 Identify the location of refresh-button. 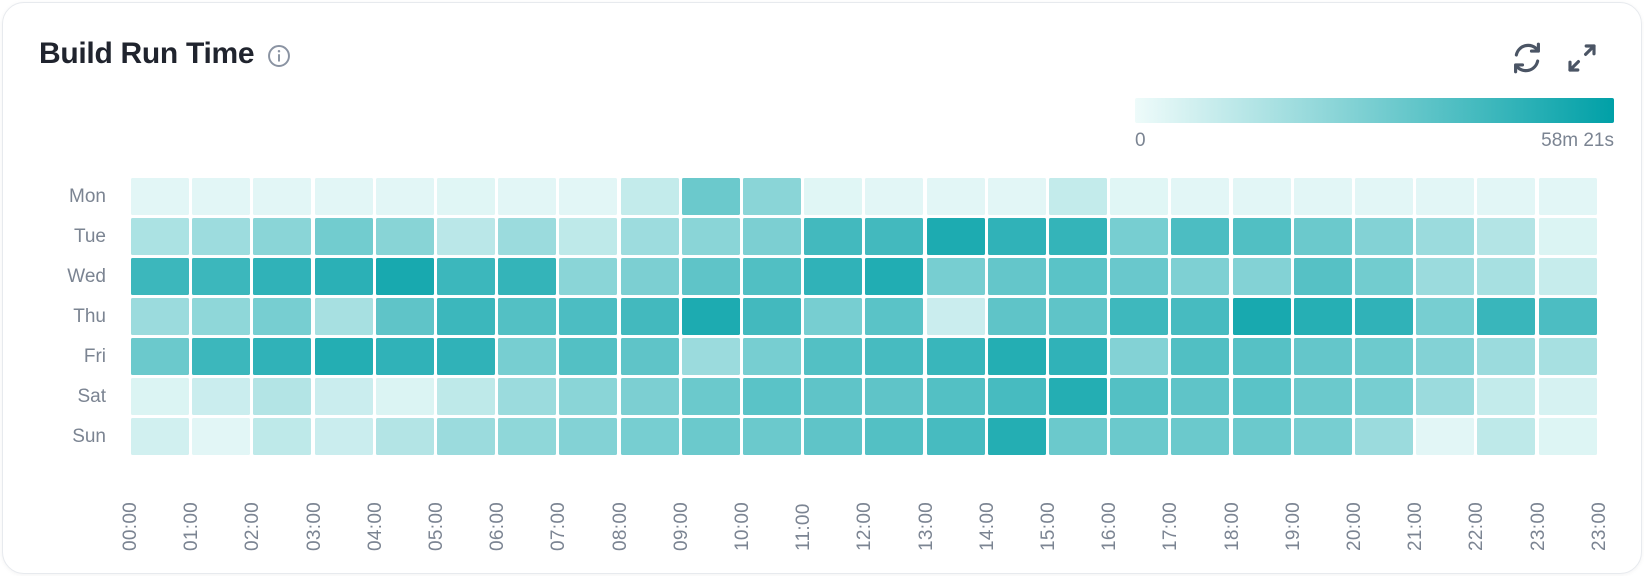
(1527, 58).